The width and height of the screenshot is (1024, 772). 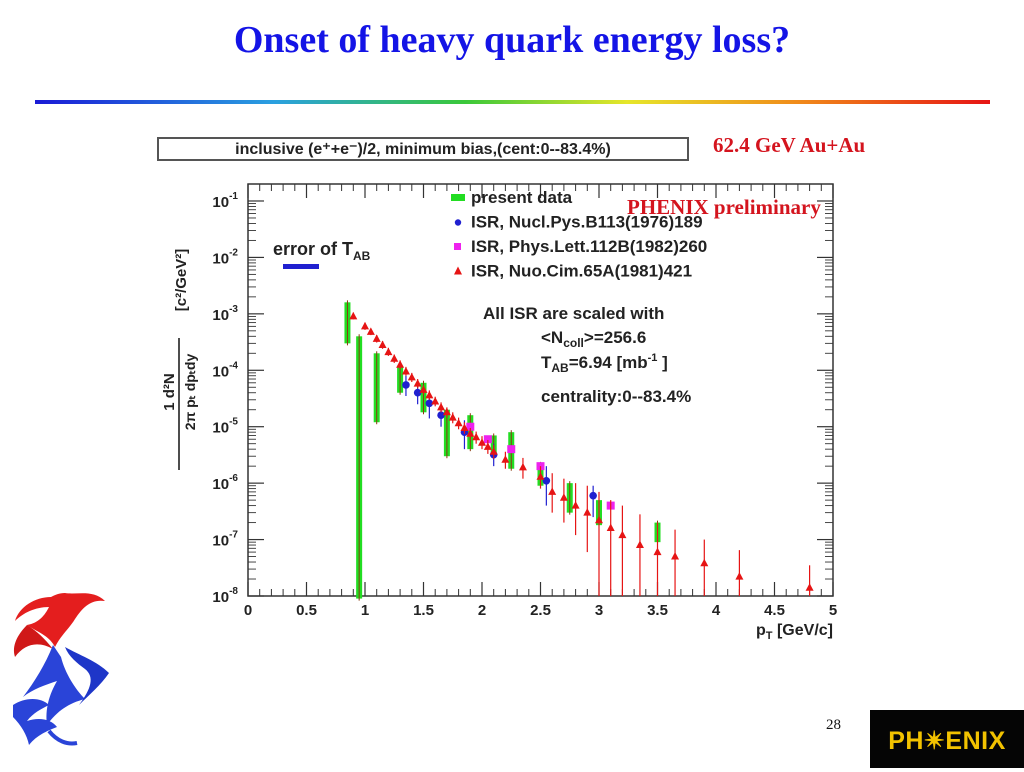 What do you see at coordinates (657, 610) in the screenshot?
I see `x-tick-label: 3.5` at bounding box center [657, 610].